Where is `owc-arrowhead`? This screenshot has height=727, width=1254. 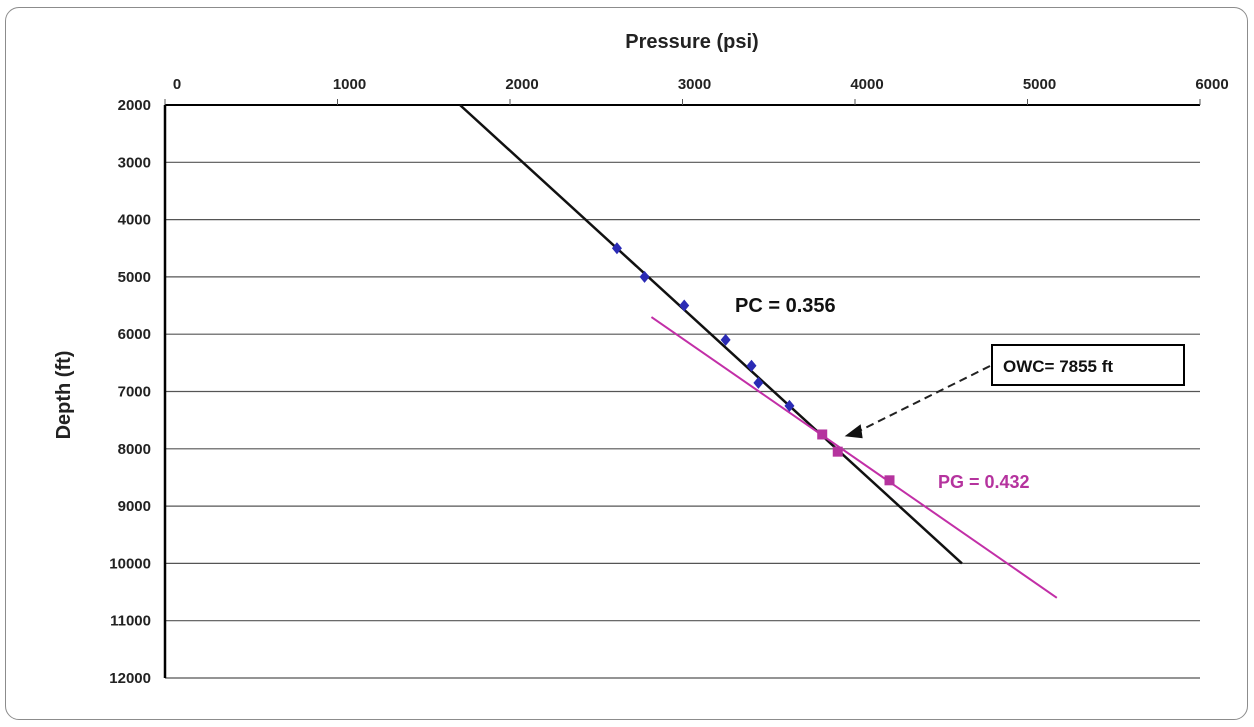
owc-arrowhead is located at coordinates (853, 431).